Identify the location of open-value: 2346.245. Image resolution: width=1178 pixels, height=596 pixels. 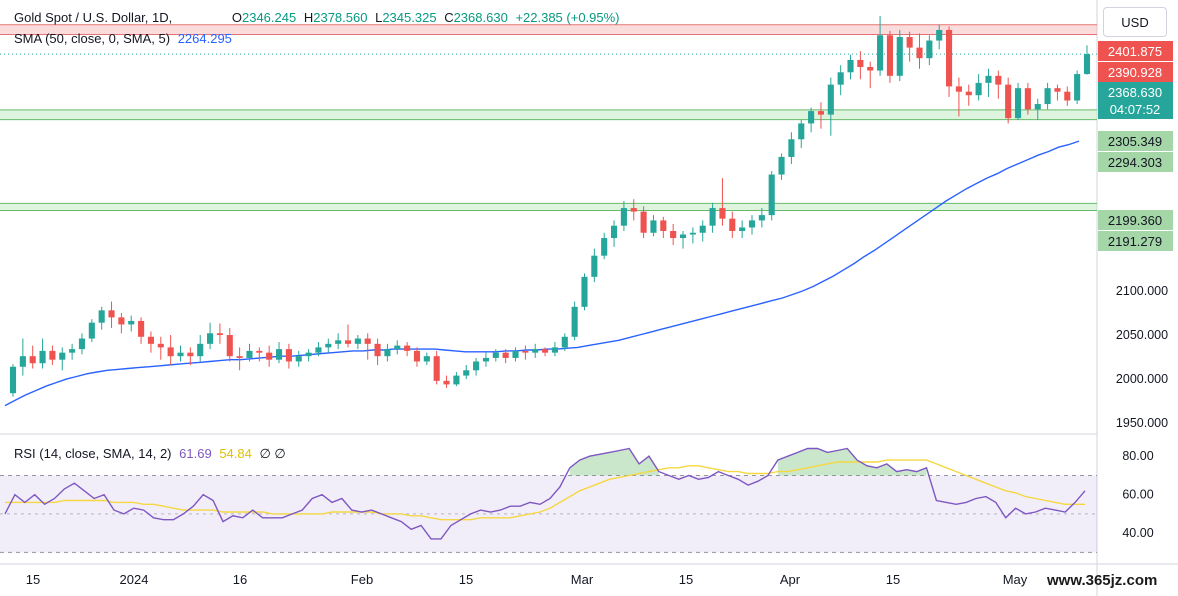
(269, 17).